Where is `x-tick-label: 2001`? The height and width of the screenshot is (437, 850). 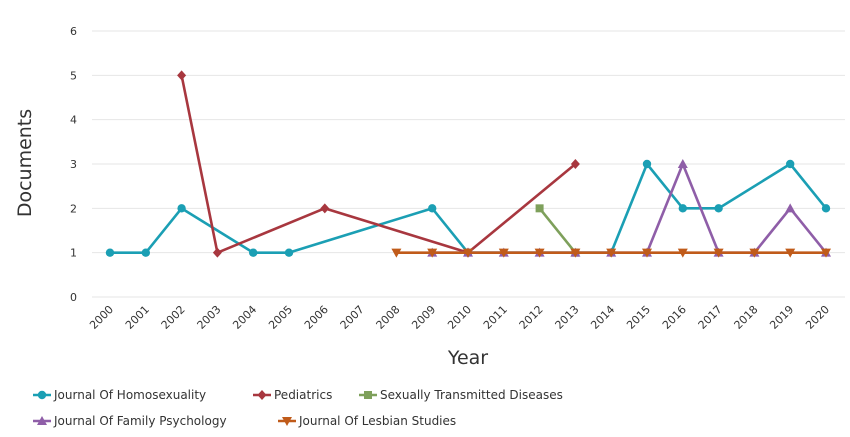 x-tick-label: 2001 is located at coordinates (137, 317).